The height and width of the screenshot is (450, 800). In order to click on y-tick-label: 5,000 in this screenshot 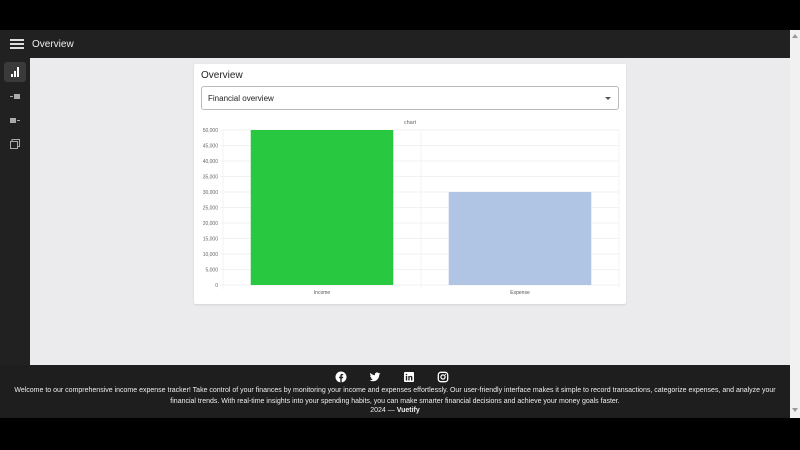, I will do `click(211, 271)`.